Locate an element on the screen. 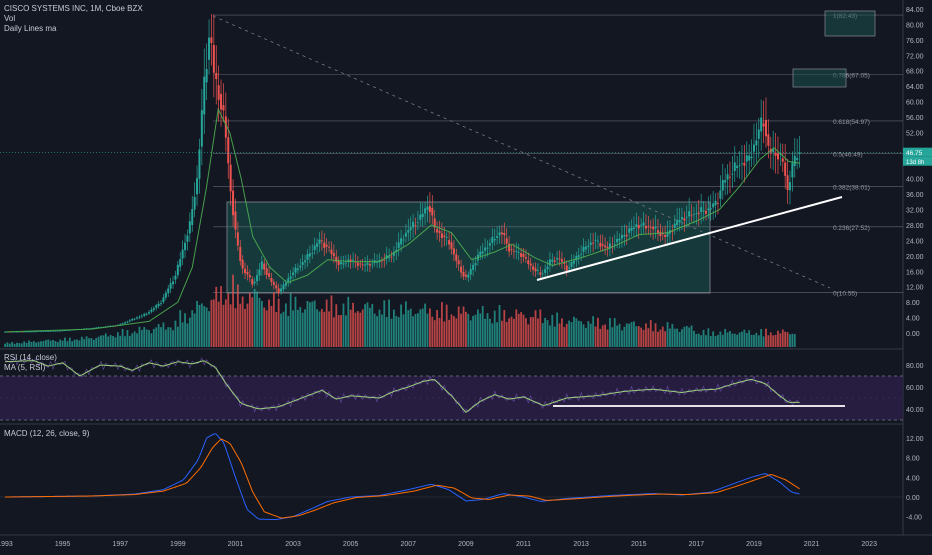  symbol-title: CISCO SYSTEMS INC, 1M, Cboe BZX is located at coordinates (73, 8).